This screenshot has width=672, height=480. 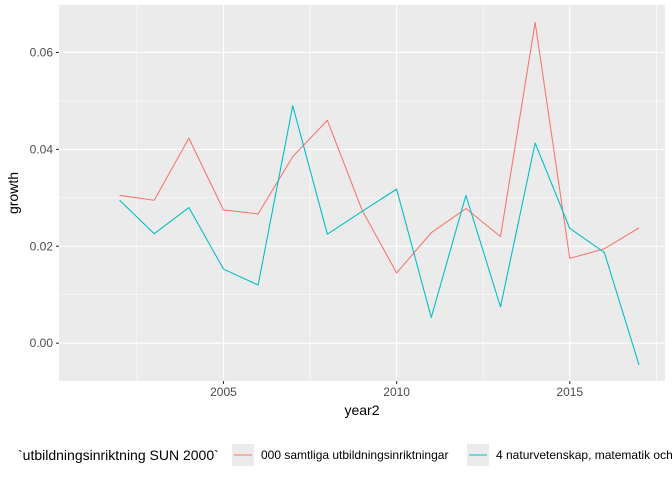 I want to click on x-tick-label: 2005, so click(x=223, y=392).